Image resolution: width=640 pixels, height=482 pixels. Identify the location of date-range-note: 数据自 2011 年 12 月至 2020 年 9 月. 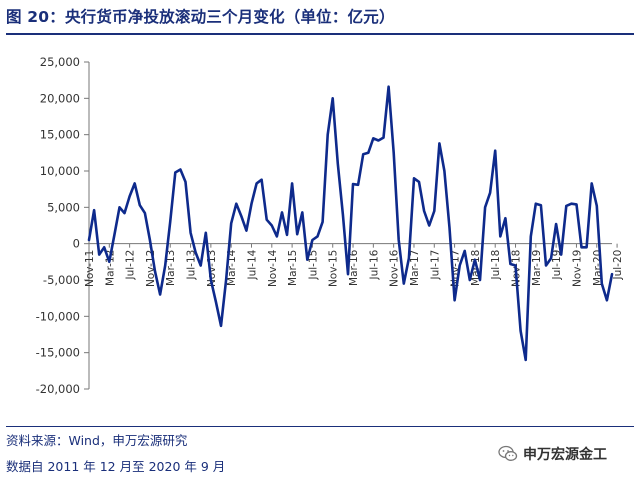
(116, 466).